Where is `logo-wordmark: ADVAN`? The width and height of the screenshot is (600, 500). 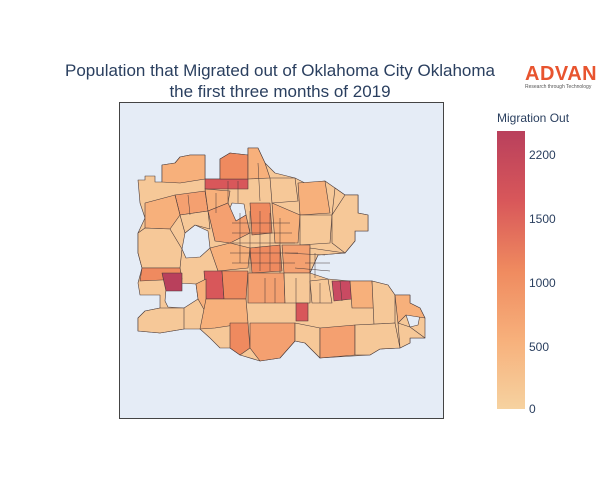 logo-wordmark: ADVAN is located at coordinates (561, 74).